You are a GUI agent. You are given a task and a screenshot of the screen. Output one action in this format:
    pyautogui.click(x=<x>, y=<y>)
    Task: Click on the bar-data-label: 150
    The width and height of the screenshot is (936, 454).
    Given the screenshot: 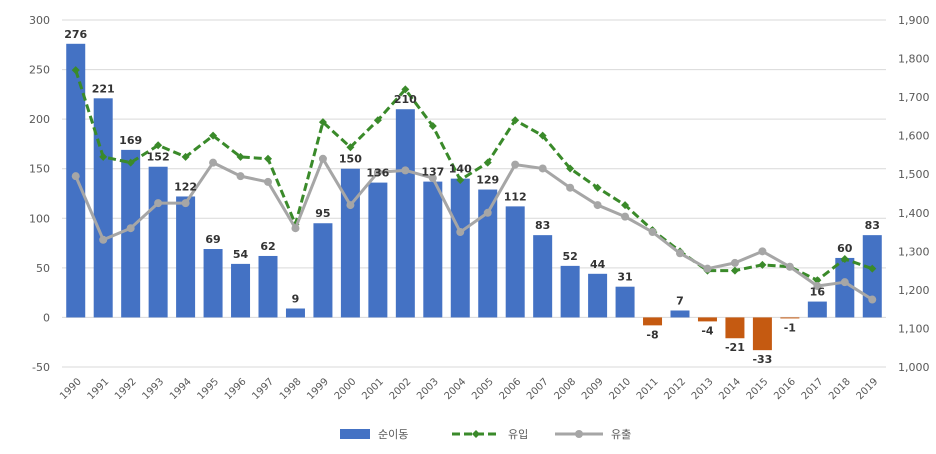 What is the action you would take?
    pyautogui.click(x=350, y=159)
    